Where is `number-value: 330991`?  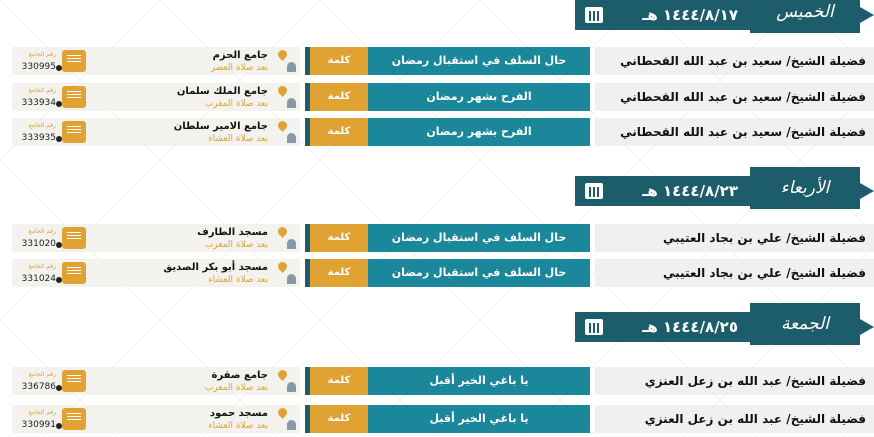
number-value: 330991 is located at coordinates (38, 425).